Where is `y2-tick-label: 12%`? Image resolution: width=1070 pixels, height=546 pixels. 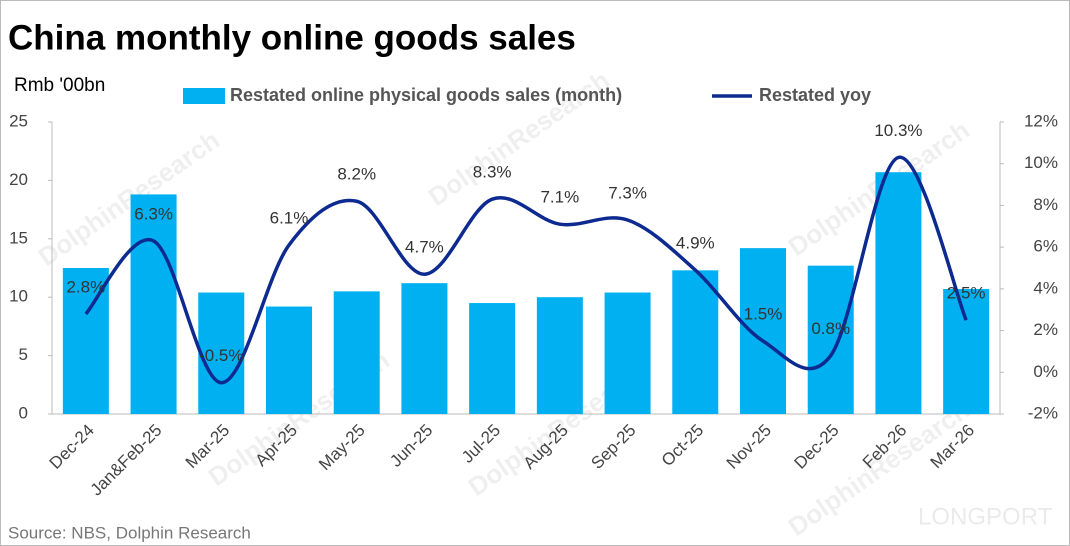
y2-tick-label: 12% is located at coordinates (1041, 120).